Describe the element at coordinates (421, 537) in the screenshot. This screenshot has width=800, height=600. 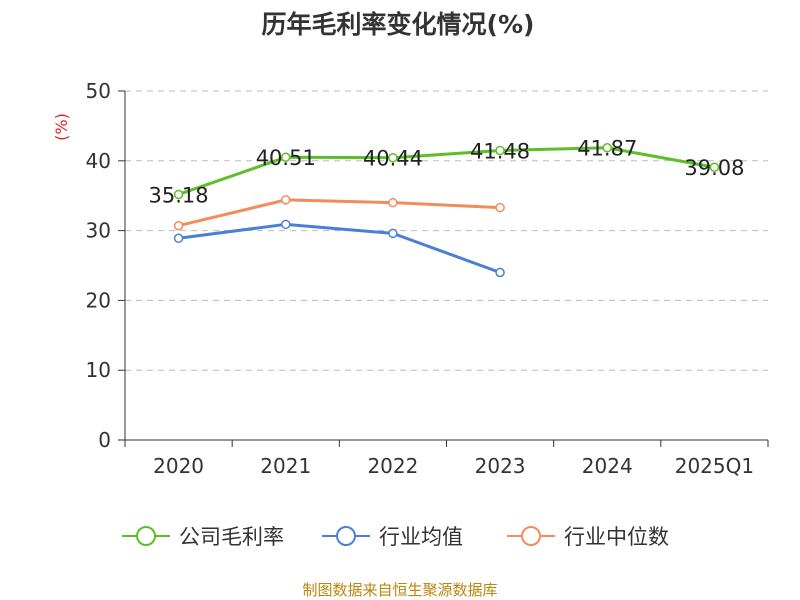
I see `legend-label: 行业均值` at that location.